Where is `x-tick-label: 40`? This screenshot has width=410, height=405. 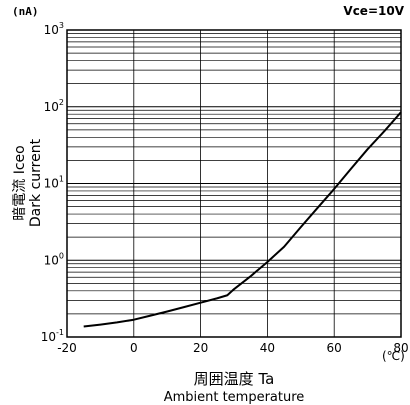
x-tick-label: 40 is located at coordinates (267, 348).